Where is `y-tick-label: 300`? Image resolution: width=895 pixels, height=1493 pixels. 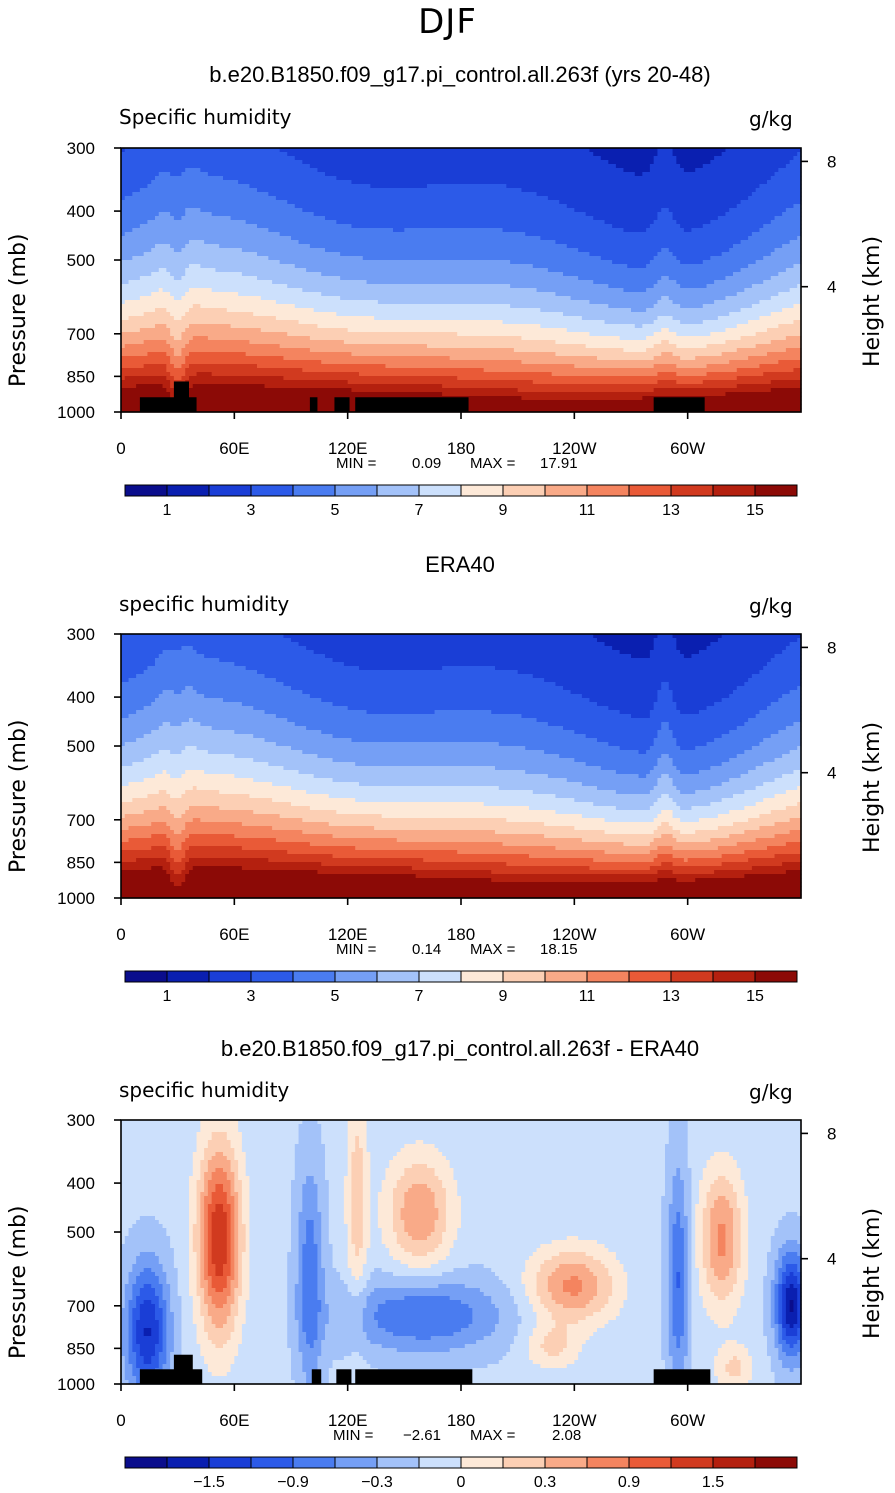
y-tick-label: 300 is located at coordinates (81, 634).